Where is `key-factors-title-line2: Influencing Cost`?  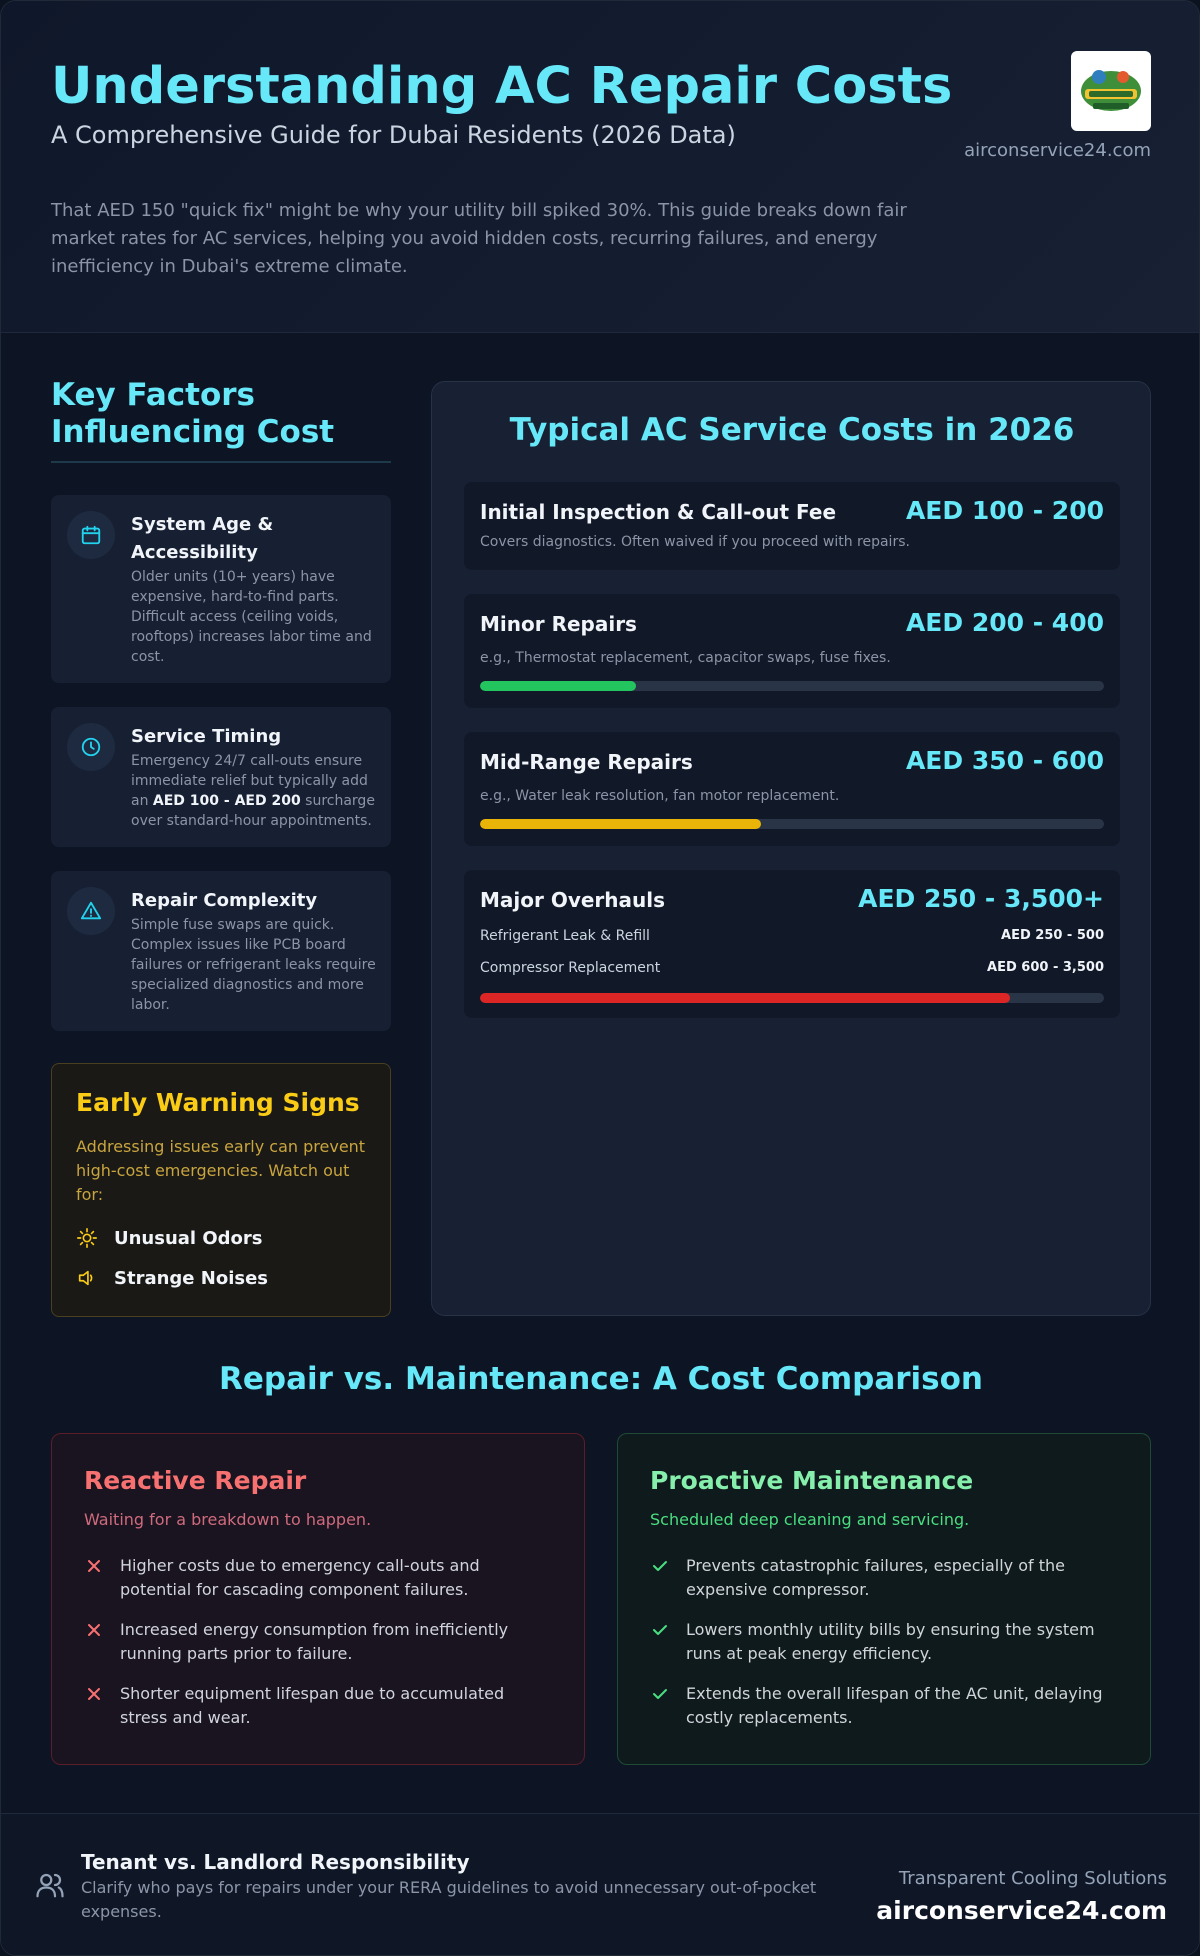 key-factors-title-line2: Influencing Cost is located at coordinates (193, 432).